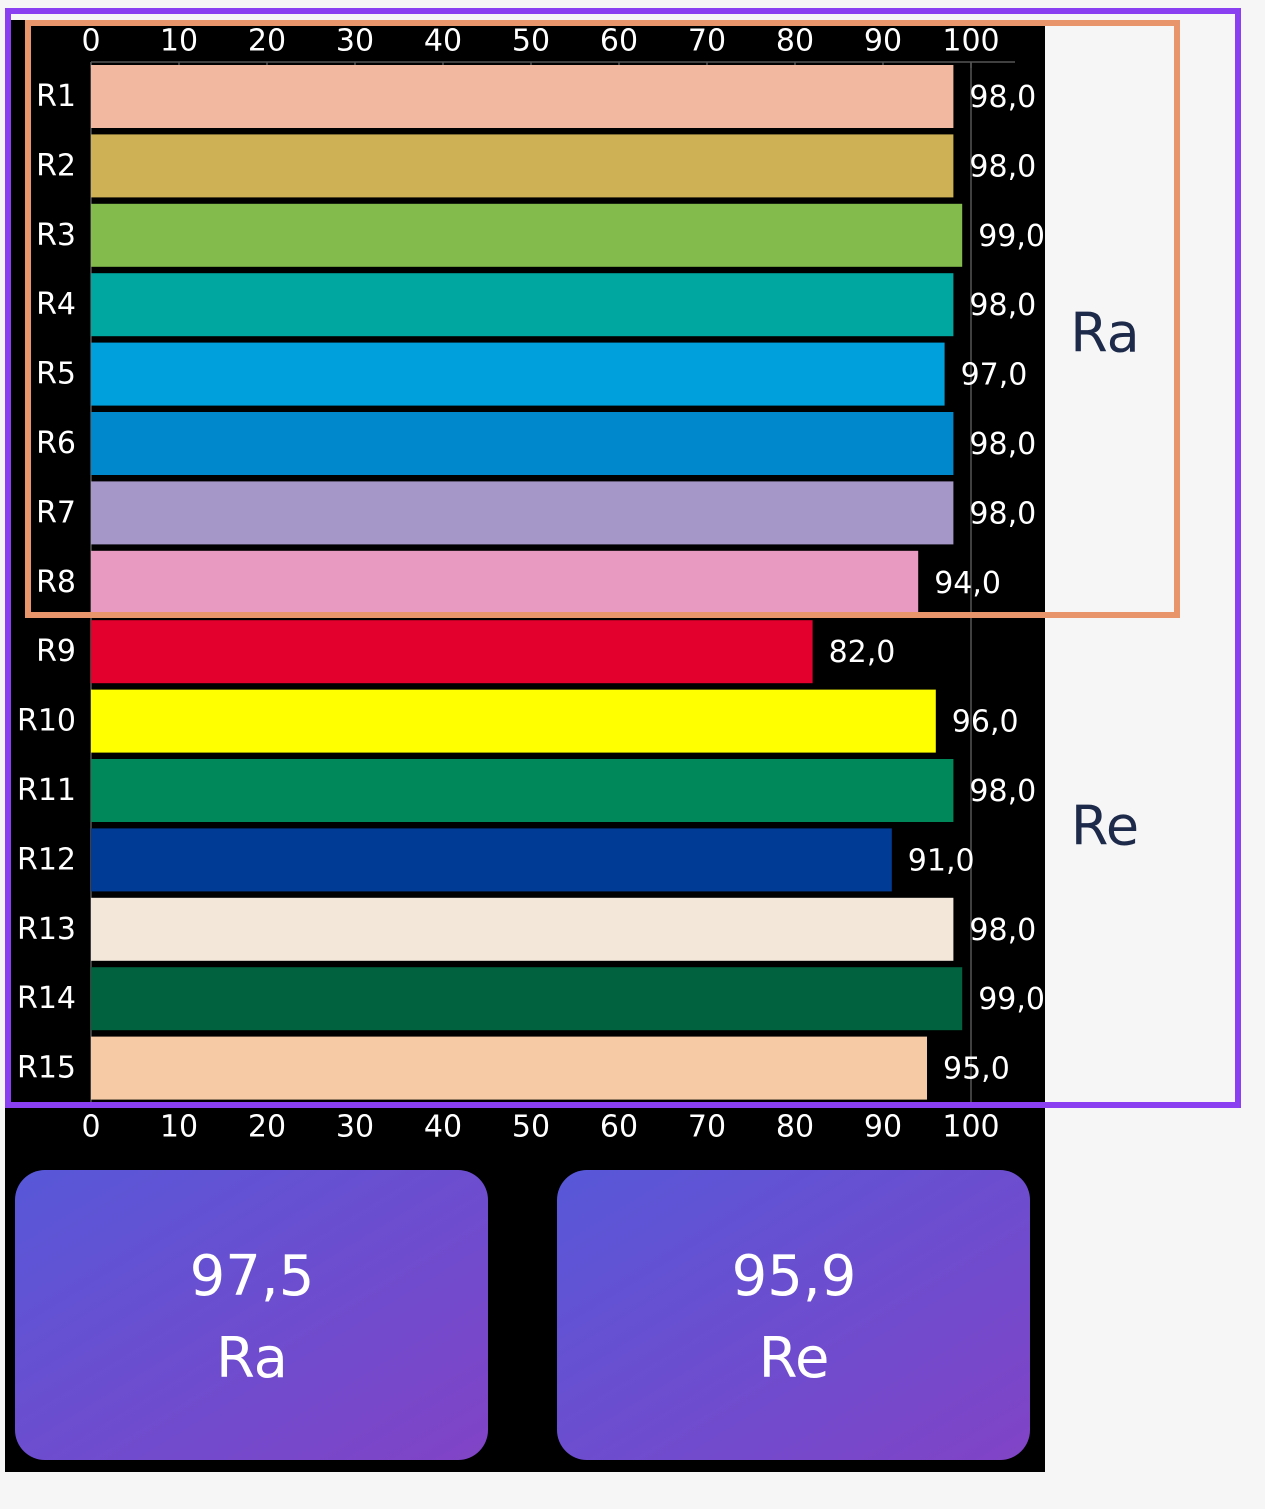 This screenshot has height=1509, width=1265. I want to click on value-label: 91,0, so click(941, 860).